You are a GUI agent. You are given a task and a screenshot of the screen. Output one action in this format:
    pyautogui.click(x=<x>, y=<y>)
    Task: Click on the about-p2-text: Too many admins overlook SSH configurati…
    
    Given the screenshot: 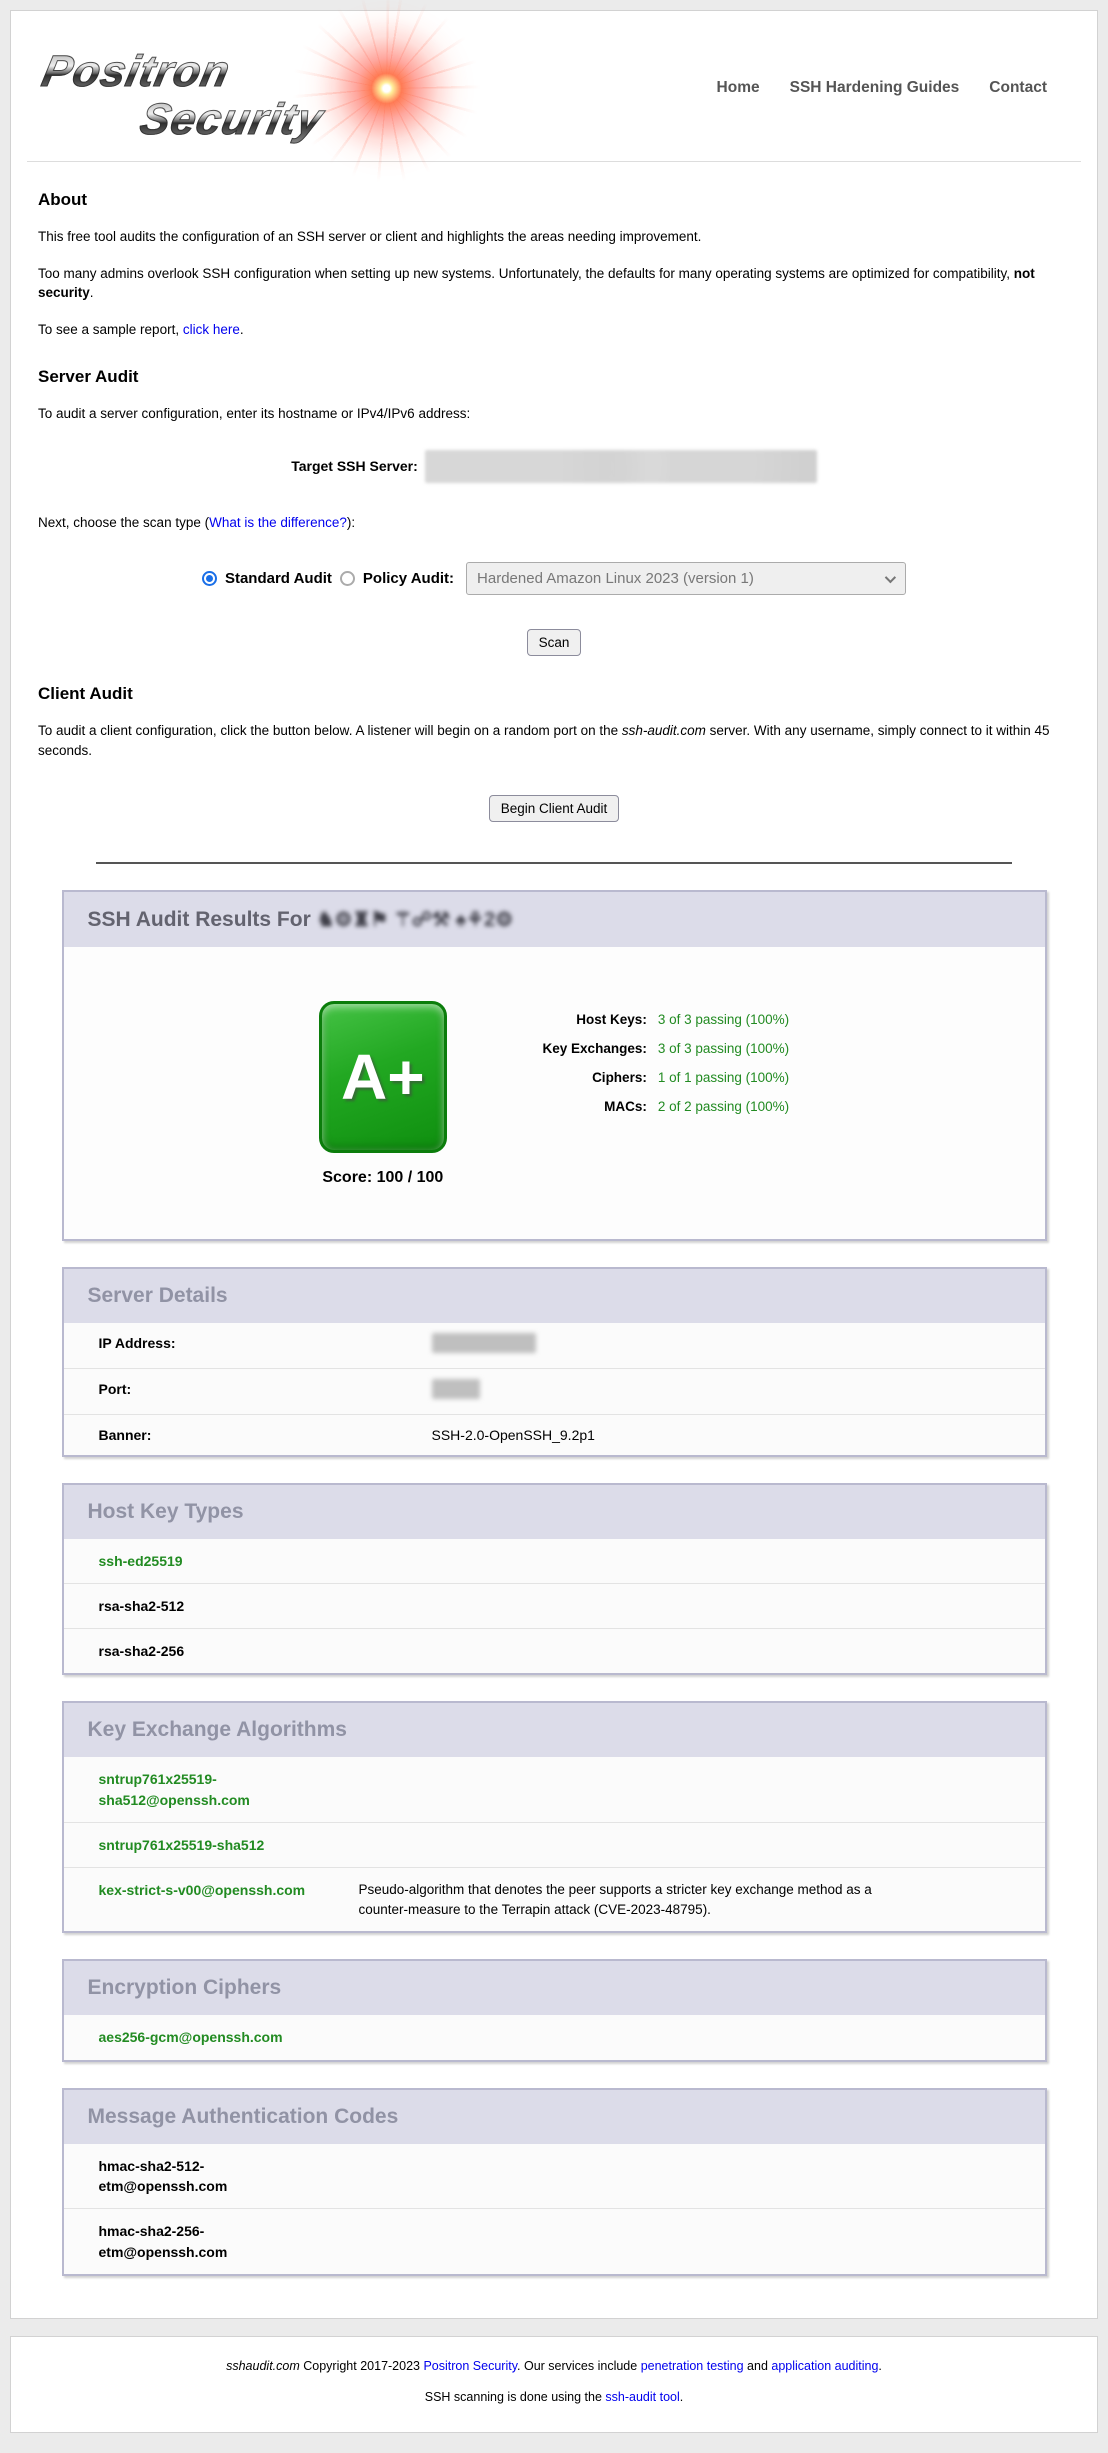 What is the action you would take?
    pyautogui.click(x=526, y=273)
    